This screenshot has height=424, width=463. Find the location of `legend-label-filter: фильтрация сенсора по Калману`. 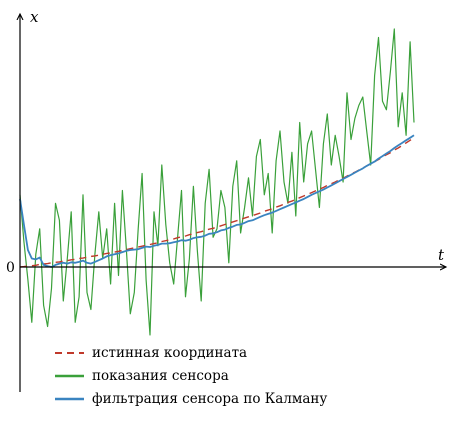

legend-label-filter: фильтрация сенсора по Калману is located at coordinates (209, 399).